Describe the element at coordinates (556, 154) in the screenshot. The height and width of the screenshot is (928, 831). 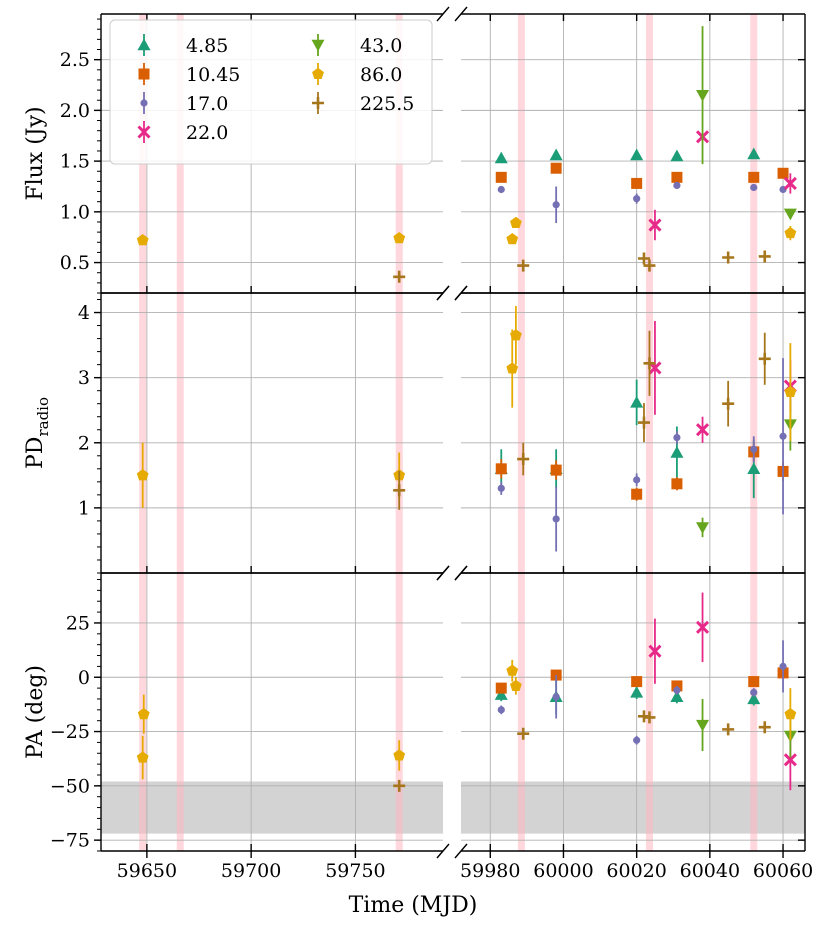
I see `point-4.85-flux-1` at that location.